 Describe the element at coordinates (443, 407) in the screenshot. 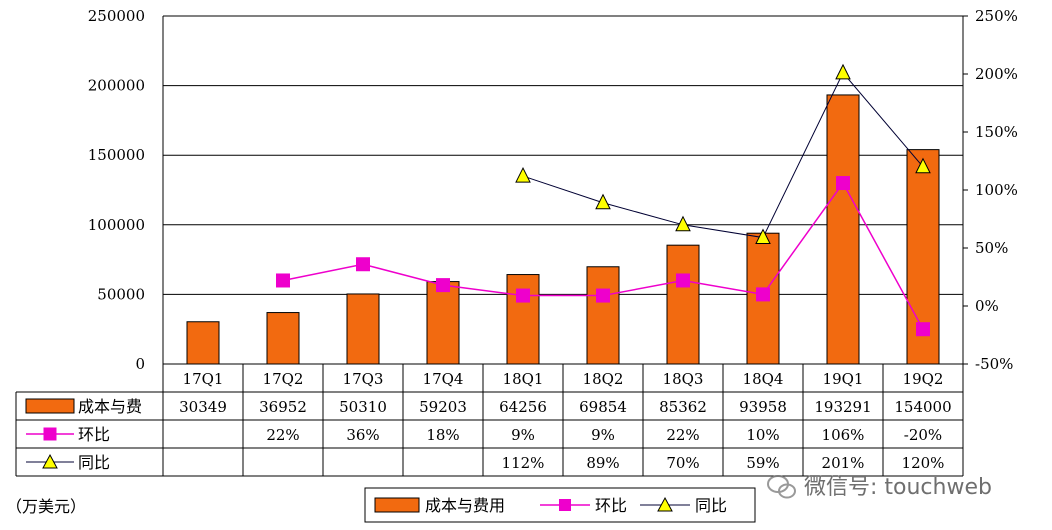

I see `table-cell: 59203` at that location.